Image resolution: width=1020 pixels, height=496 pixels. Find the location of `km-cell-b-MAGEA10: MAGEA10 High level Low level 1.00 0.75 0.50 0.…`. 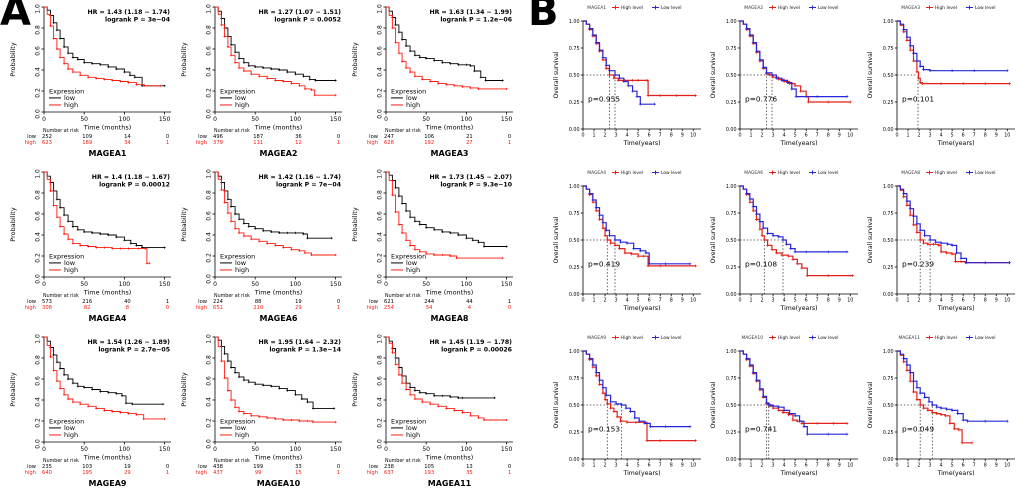

km-cell-b-MAGEA10: MAGEA10 High level Low level 1.00 0.75 0.50 0.… is located at coordinates (785, 412).